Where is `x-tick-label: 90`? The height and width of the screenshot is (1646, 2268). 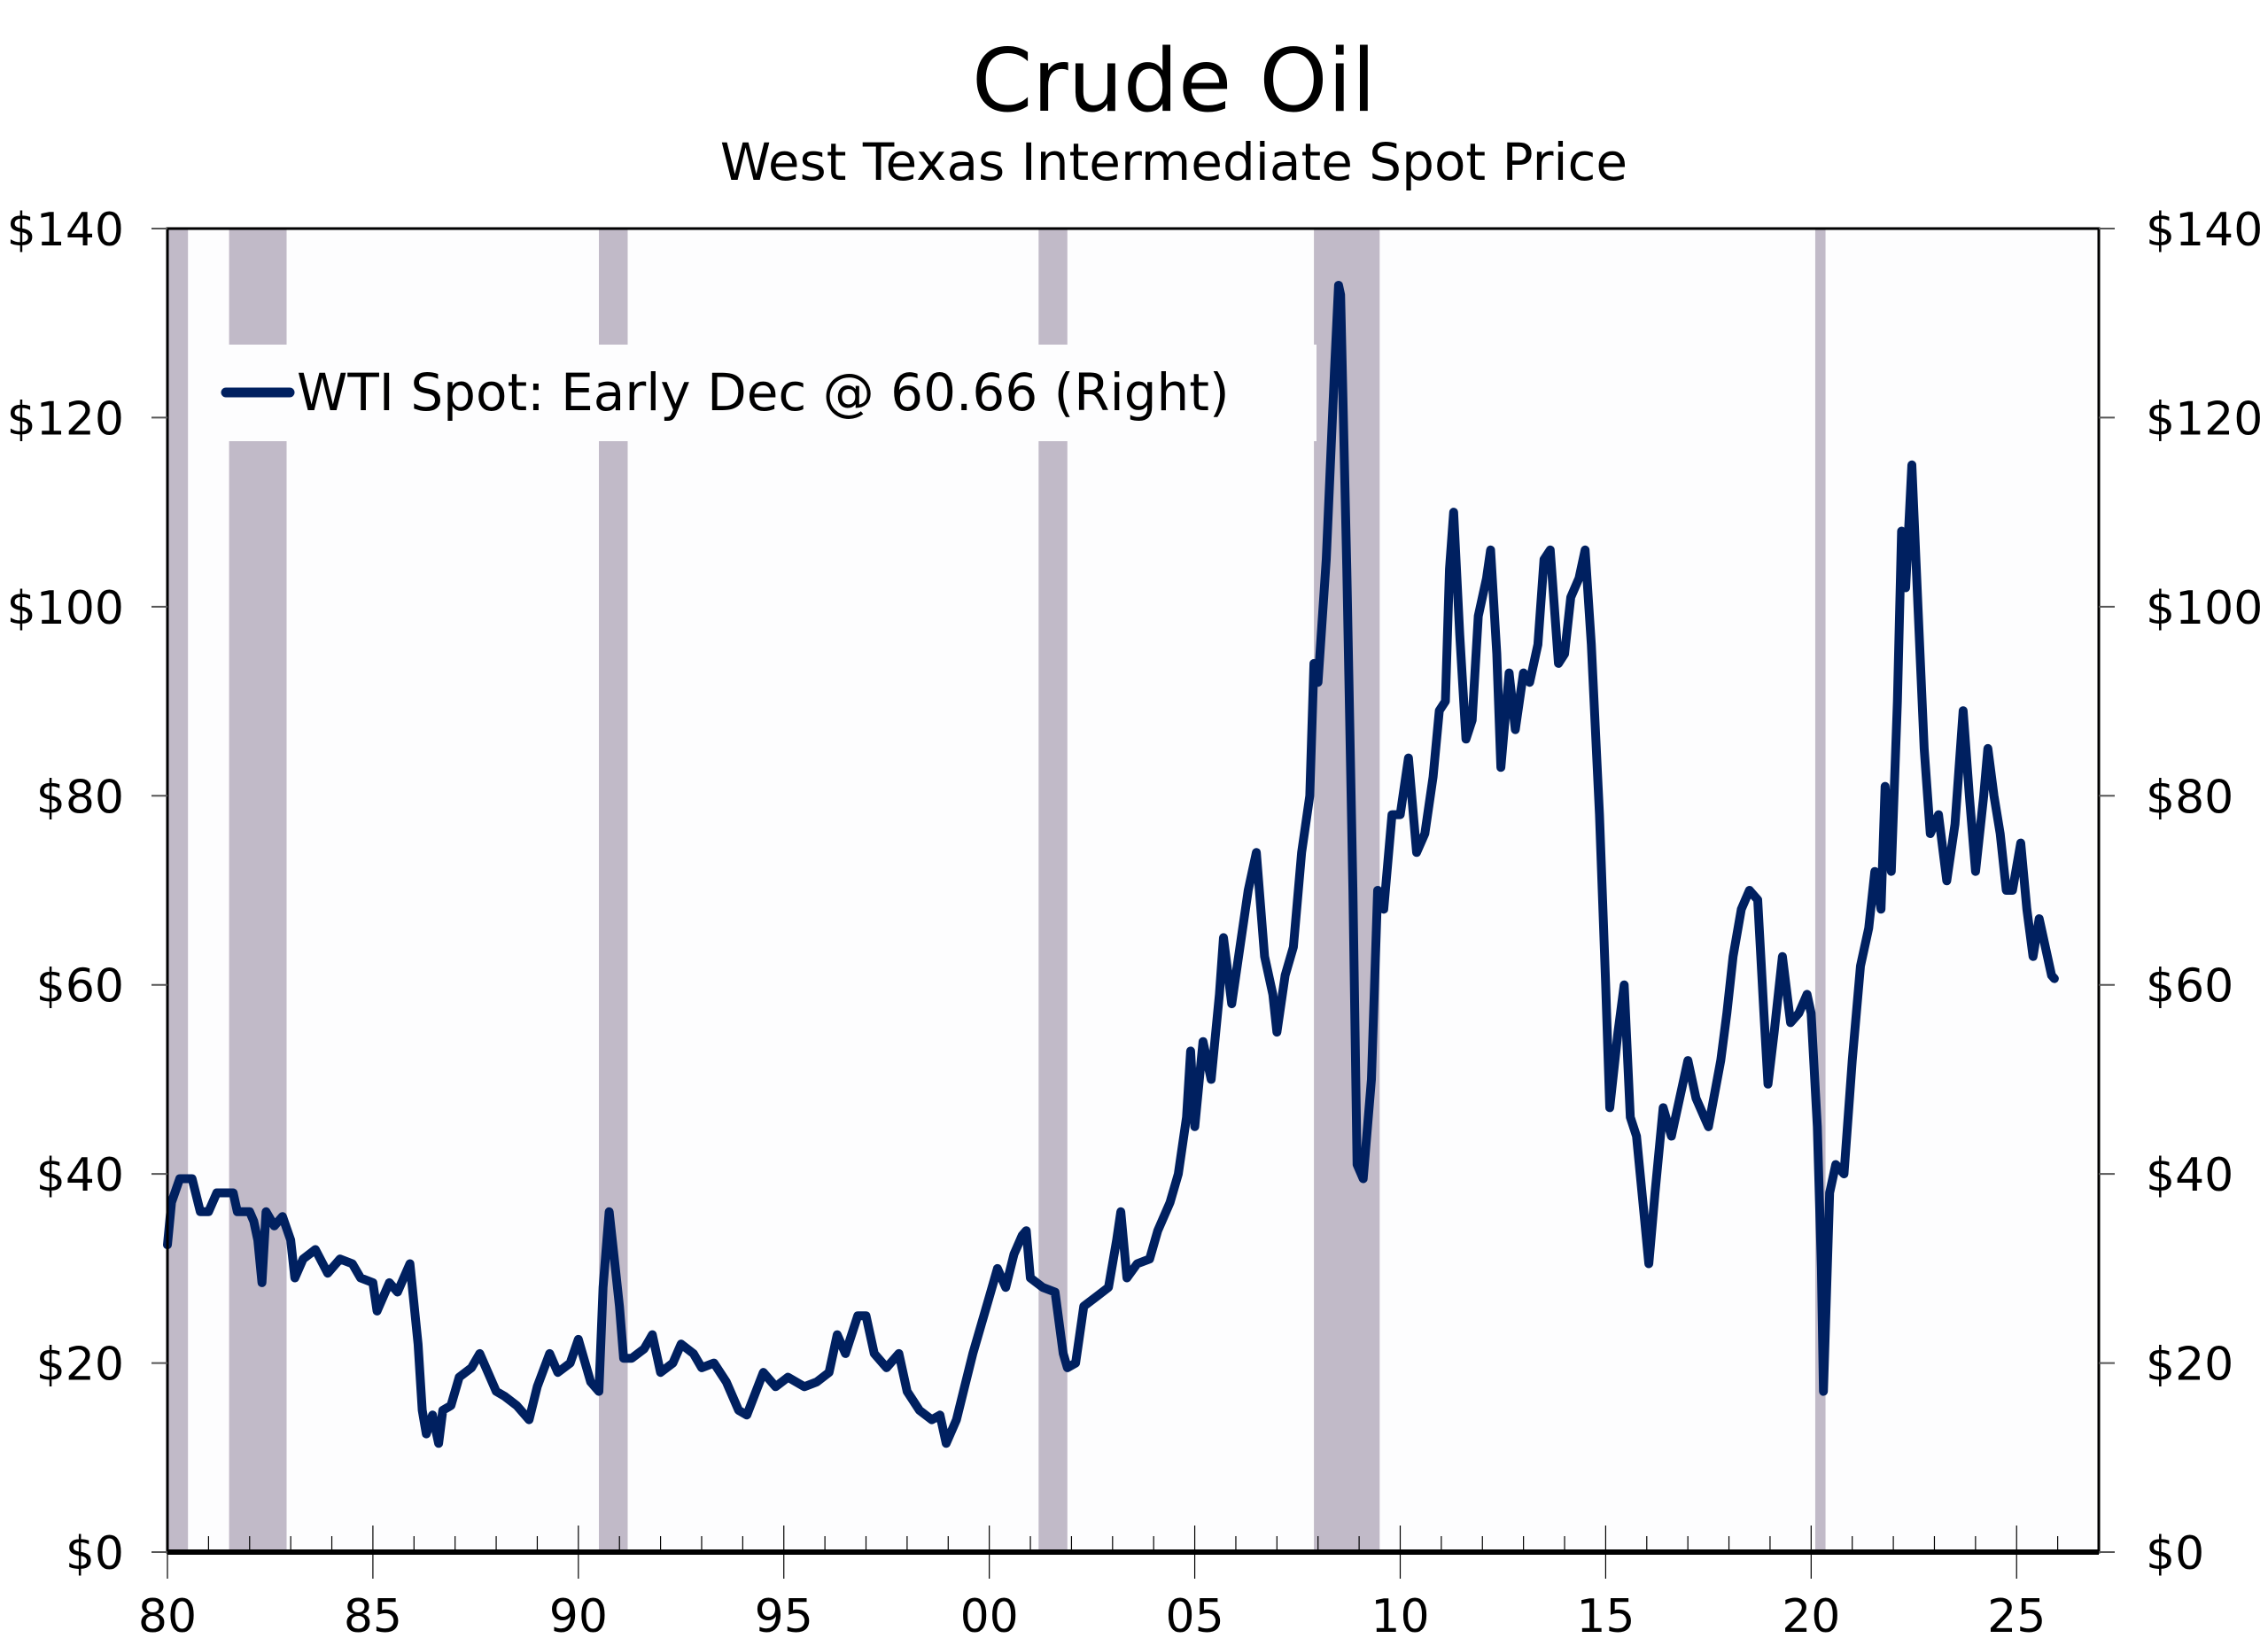
x-tick-label: 90 is located at coordinates (578, 1616).